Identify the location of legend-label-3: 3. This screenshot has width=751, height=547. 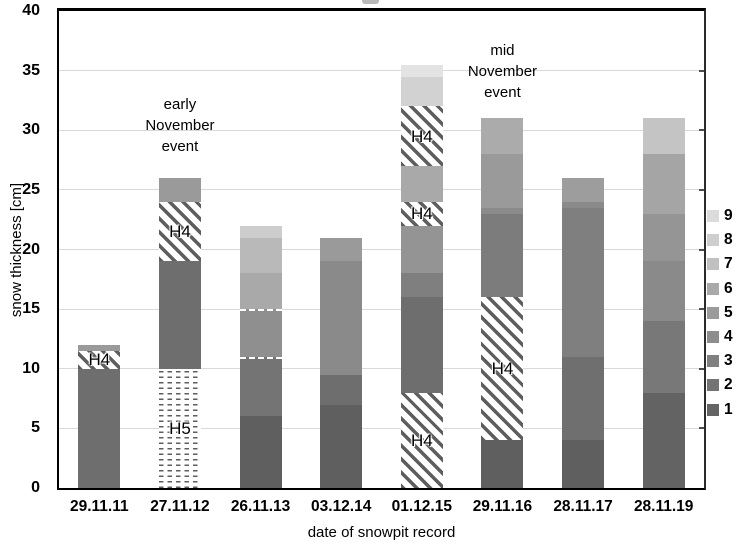
(728, 361).